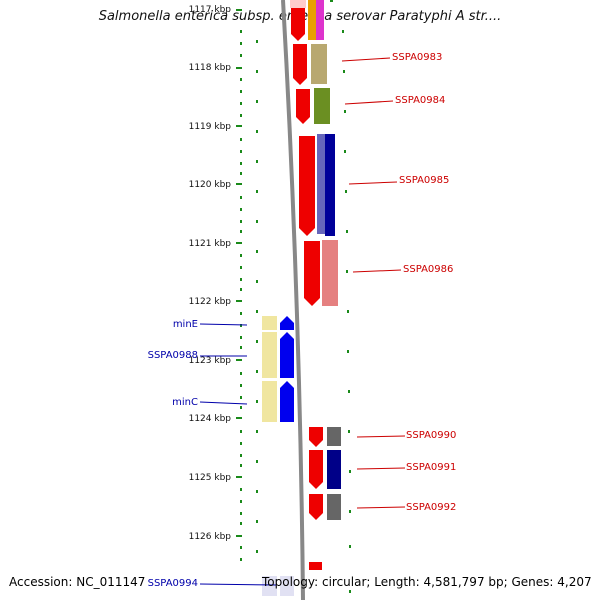 The height and width of the screenshot is (600, 600). Describe the element at coordinates (278, 586) in the screenshot. I see `gene-SSPA0994` at that location.